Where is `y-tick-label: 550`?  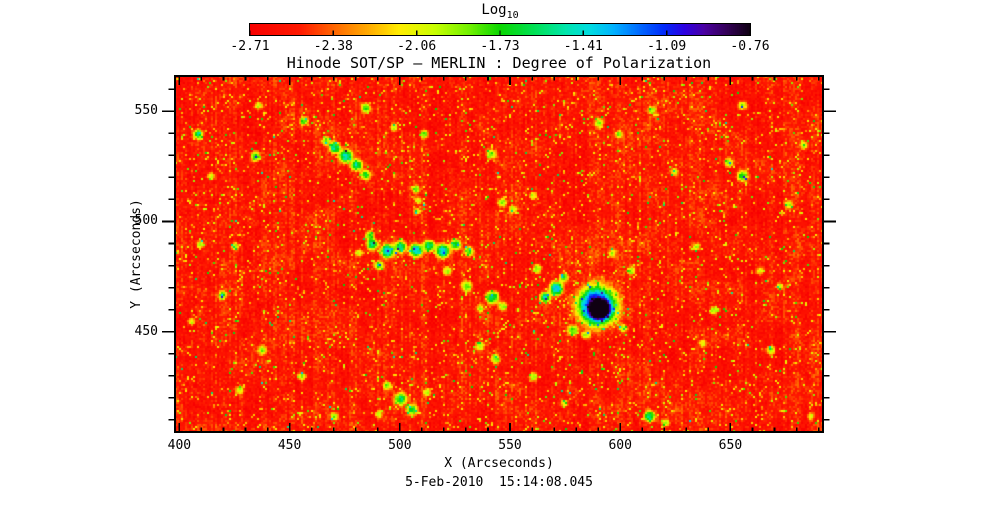
y-tick-label: 550 is located at coordinates (146, 111).